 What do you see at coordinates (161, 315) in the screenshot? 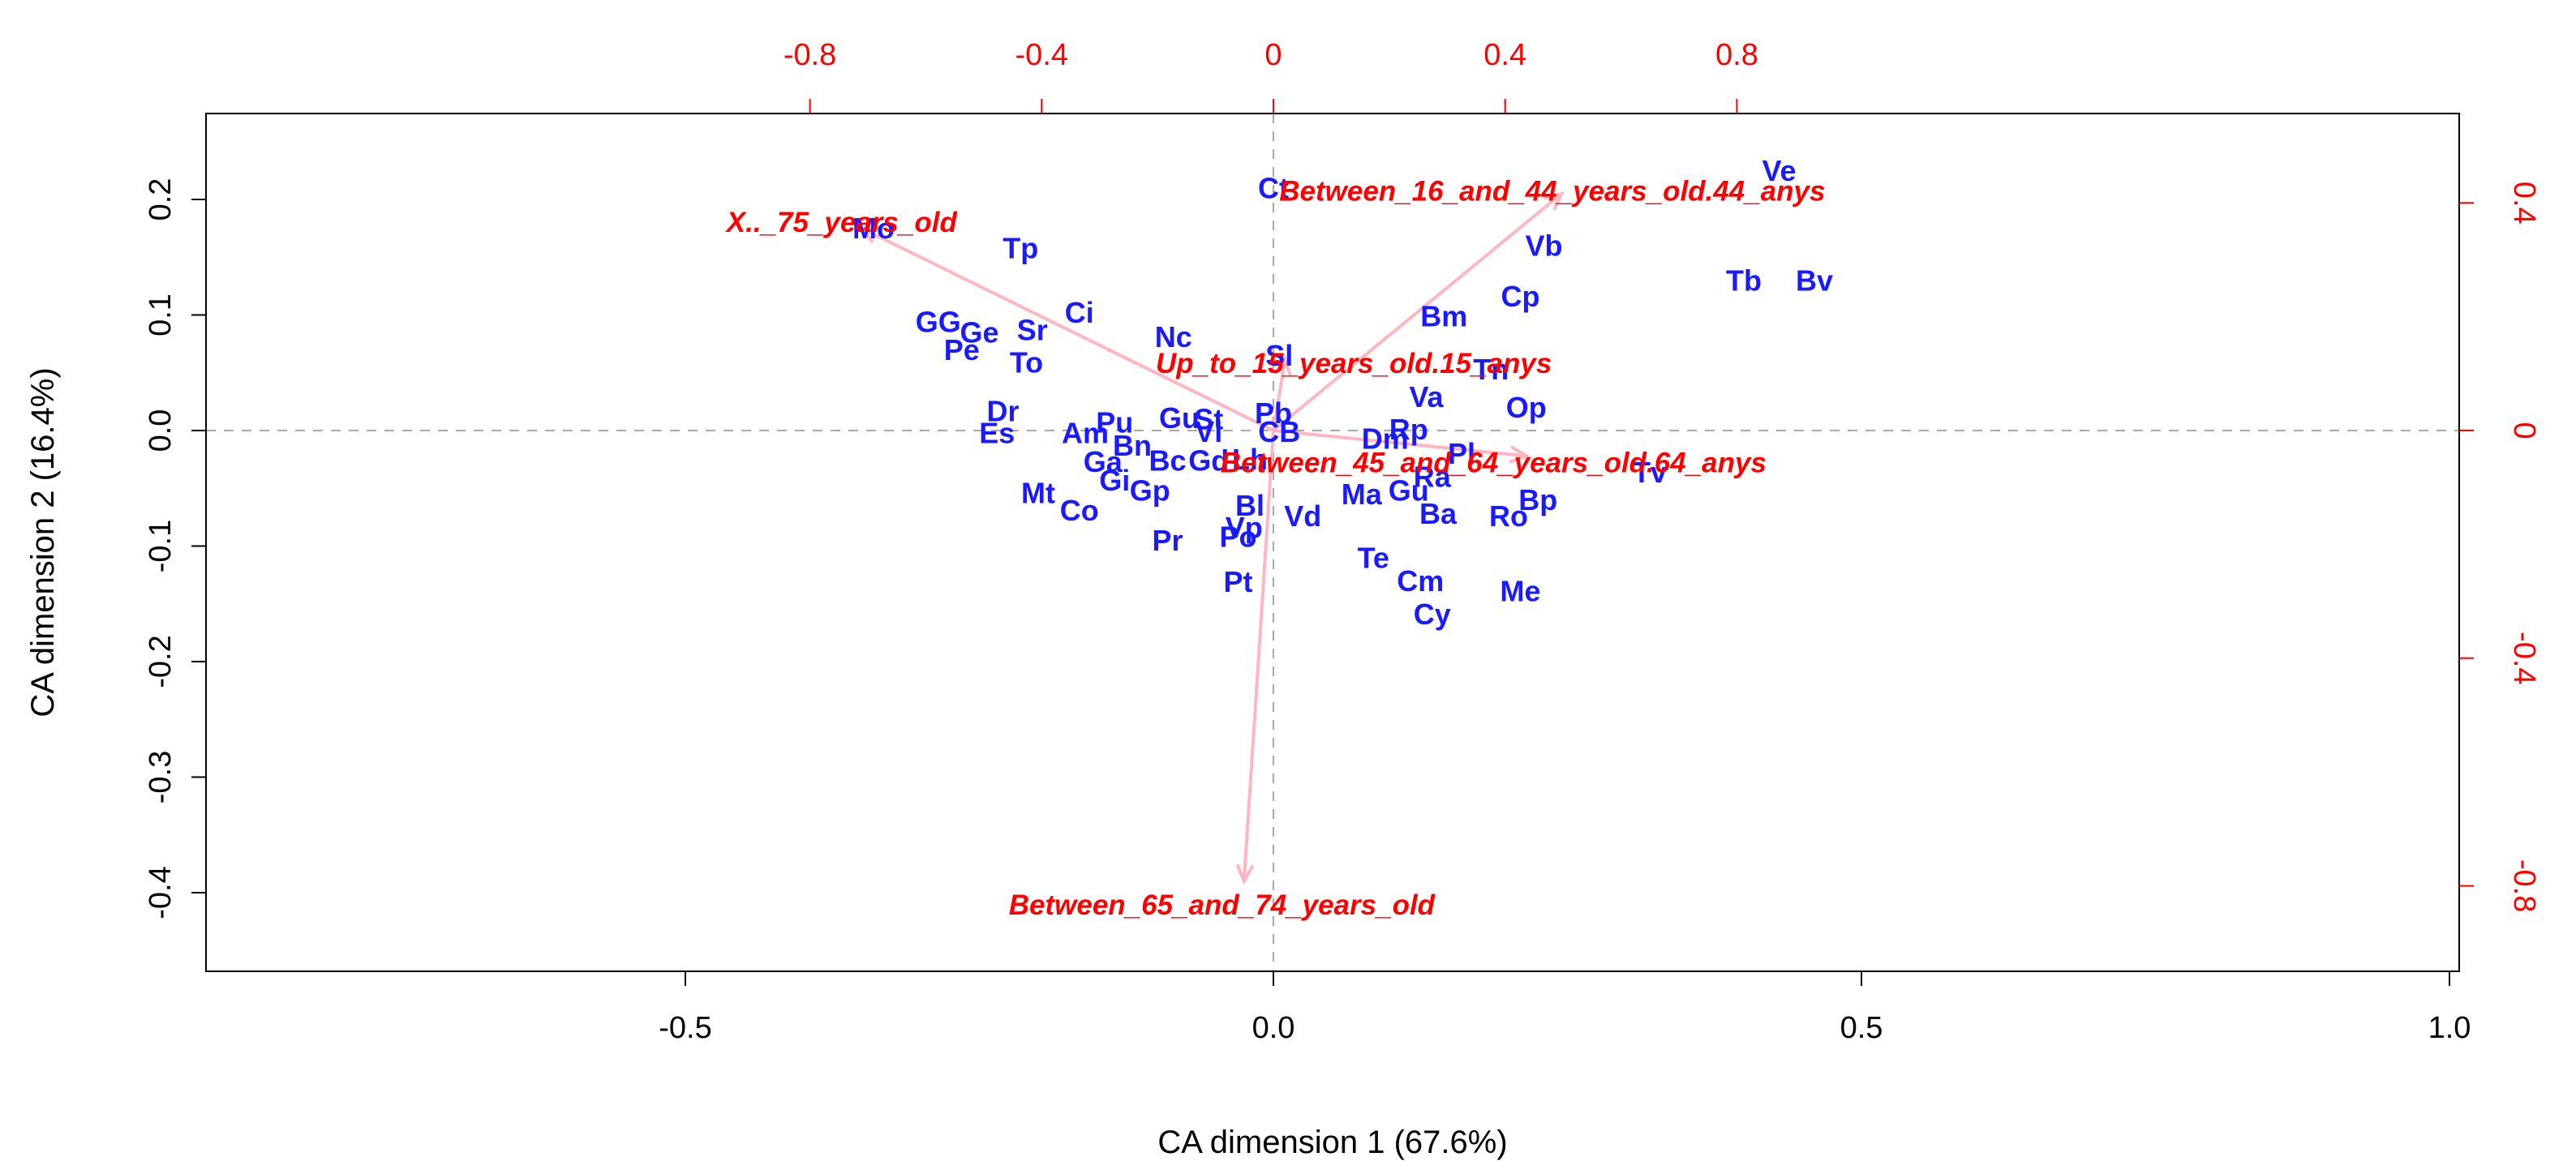
I see `y-tick-label: 0.1` at bounding box center [161, 315].